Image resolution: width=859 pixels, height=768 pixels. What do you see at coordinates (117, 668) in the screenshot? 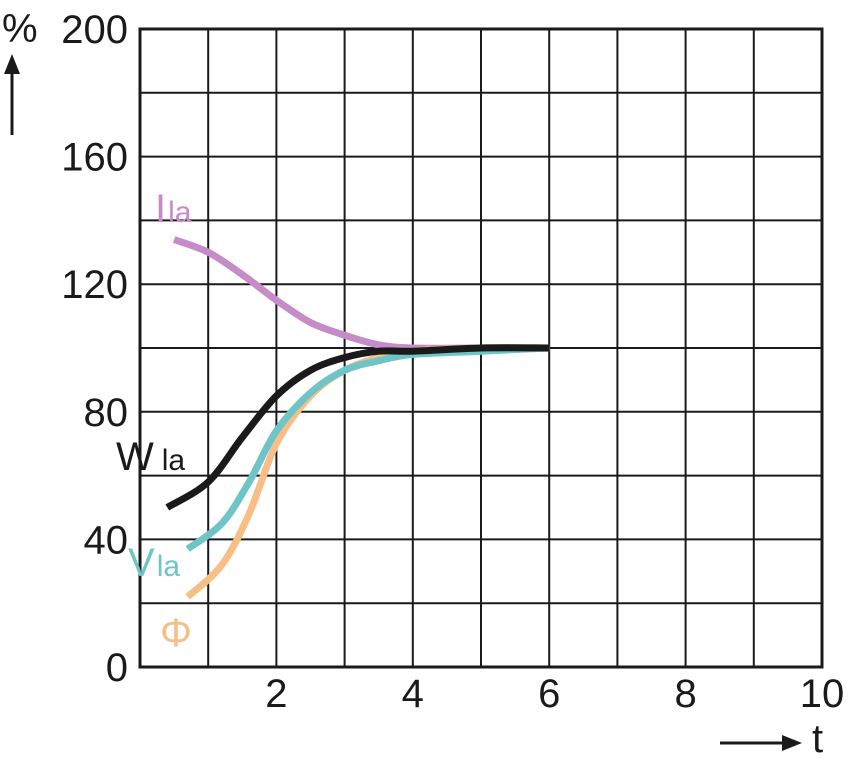
I see `y-tick-label: 0` at bounding box center [117, 668].